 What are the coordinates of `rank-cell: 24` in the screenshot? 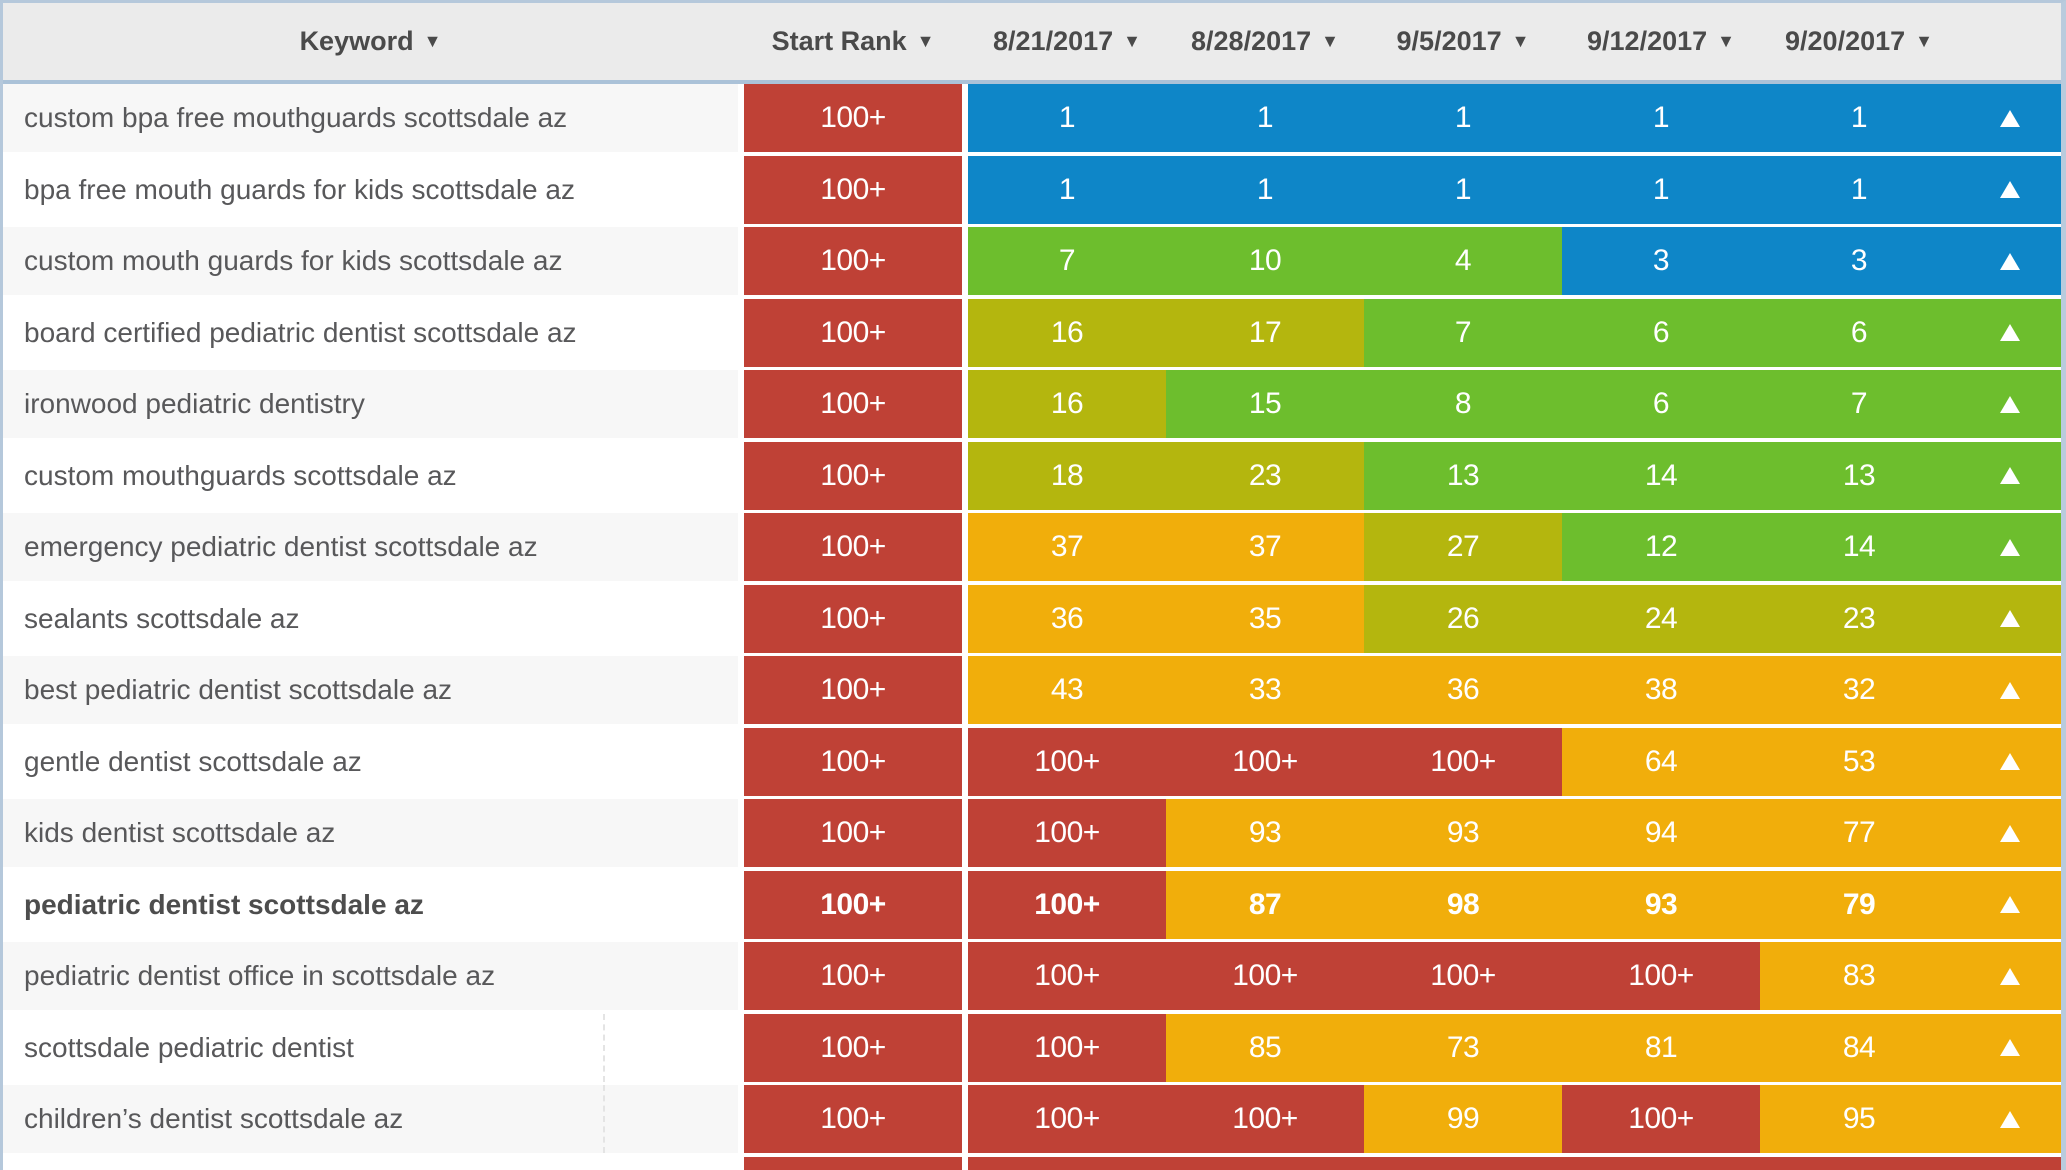 It's located at (1661, 618).